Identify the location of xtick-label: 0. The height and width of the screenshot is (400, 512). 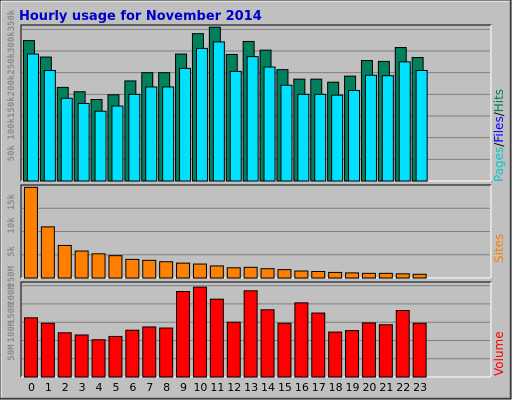
(31, 387).